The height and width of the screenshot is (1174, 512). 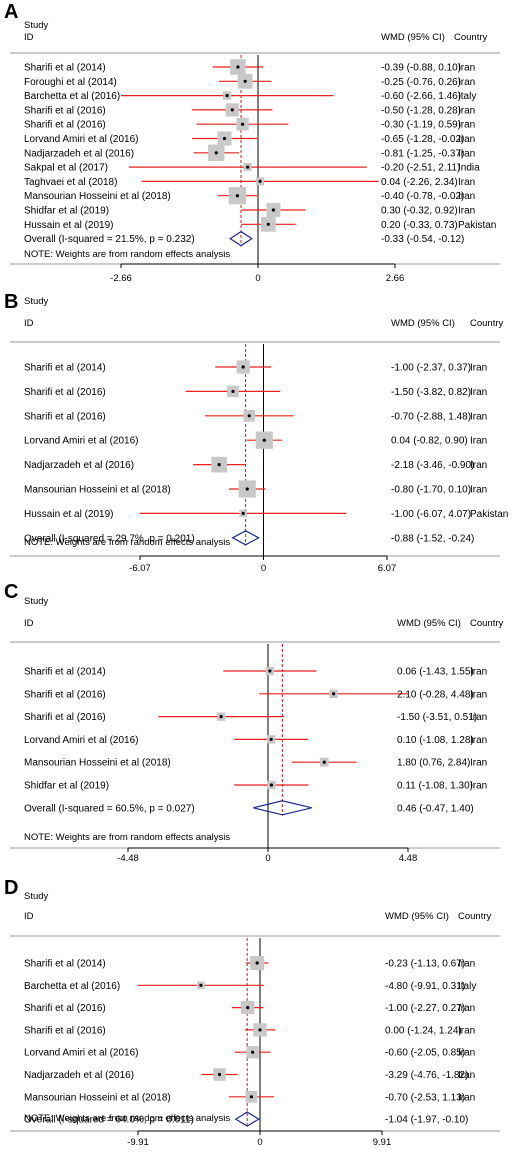 What do you see at coordinates (435, 740) in the screenshot?
I see `ci-text: 0.10 (-1.08, 1.28)` at bounding box center [435, 740].